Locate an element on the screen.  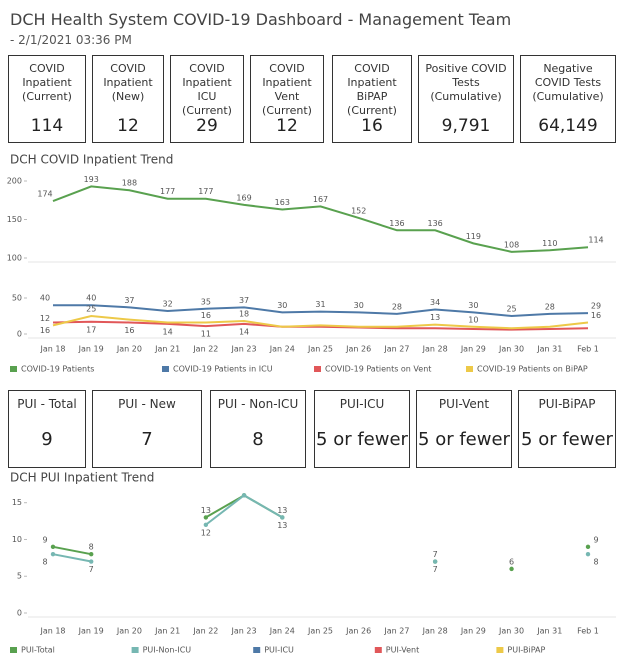
kpi-title: PUI - Total is located at coordinates (47, 404).